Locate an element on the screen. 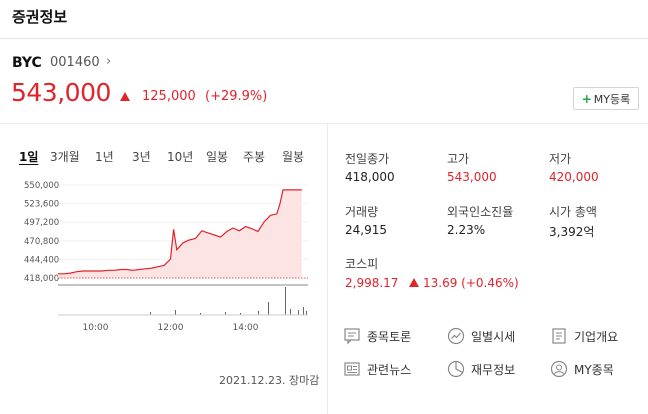 The width and height of the screenshot is (648, 414). stat-label-high: 고가 is located at coordinates (458, 159).